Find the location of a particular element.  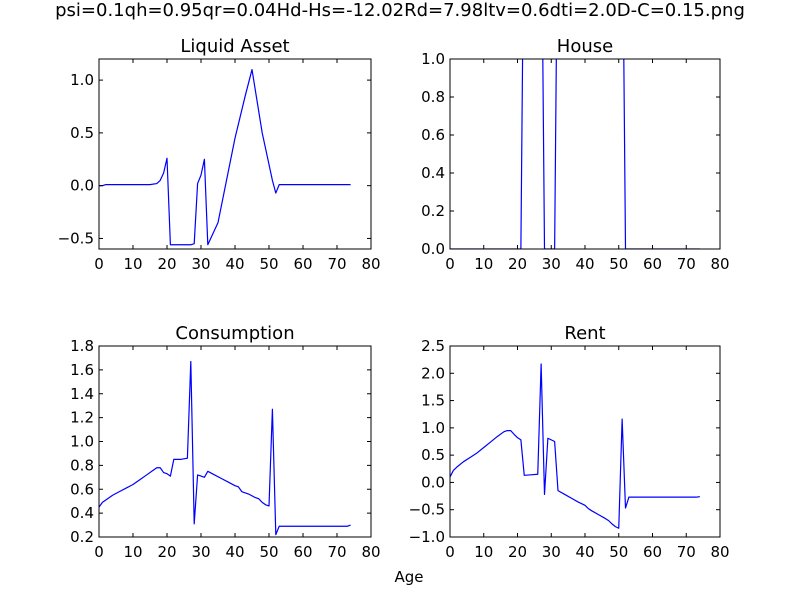

liquid-asset-series-line is located at coordinates (225, 157).